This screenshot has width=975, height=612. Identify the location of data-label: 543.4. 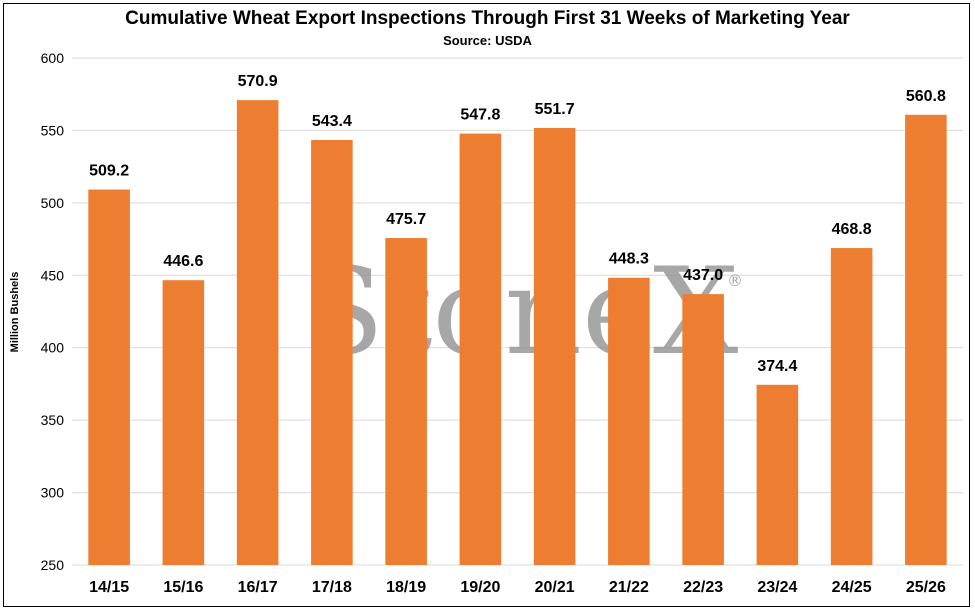
(332, 121).